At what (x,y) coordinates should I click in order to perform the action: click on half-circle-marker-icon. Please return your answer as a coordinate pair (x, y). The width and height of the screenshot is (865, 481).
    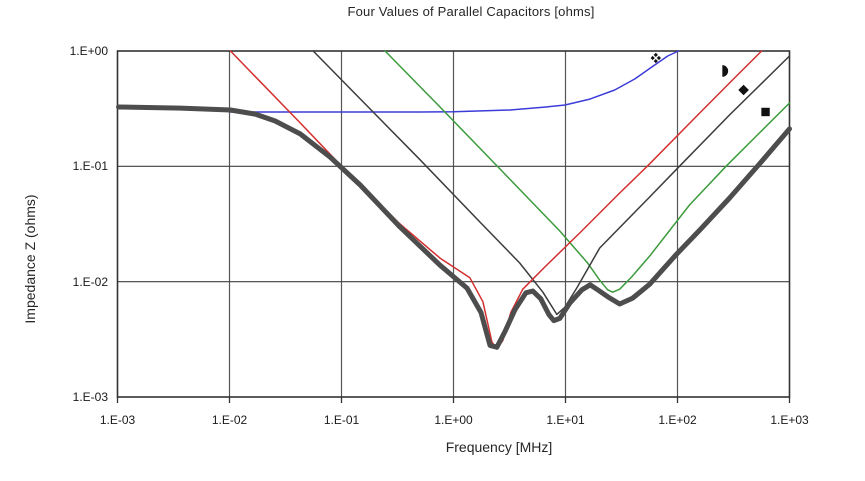
    Looking at the image, I should click on (725, 71).